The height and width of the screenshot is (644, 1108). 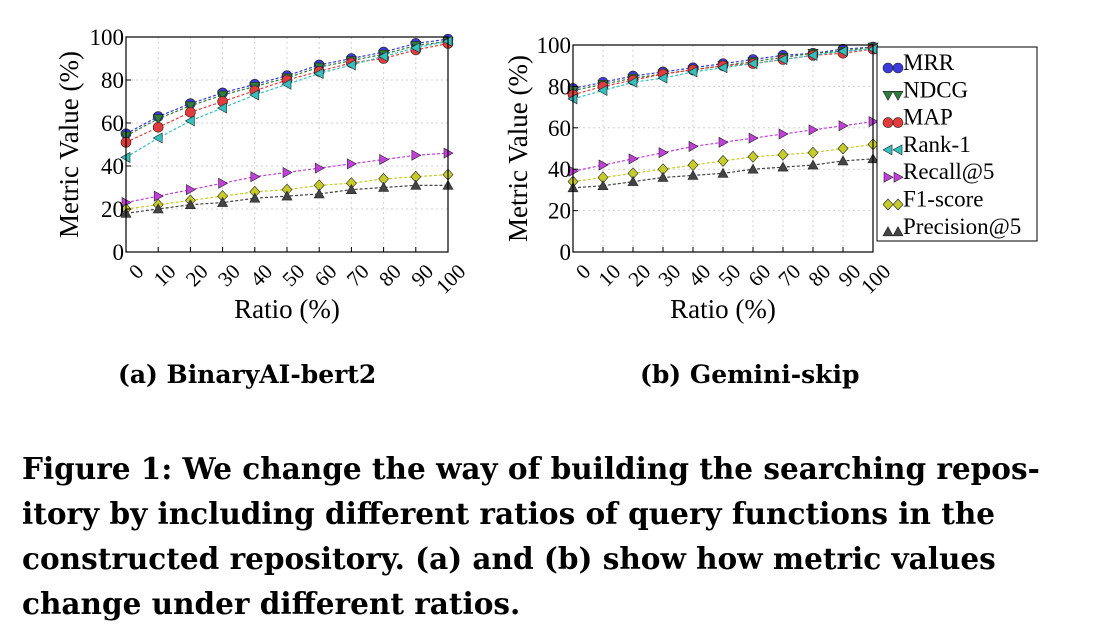 I want to click on caption-line: change under different ratios., so click(x=271, y=603).